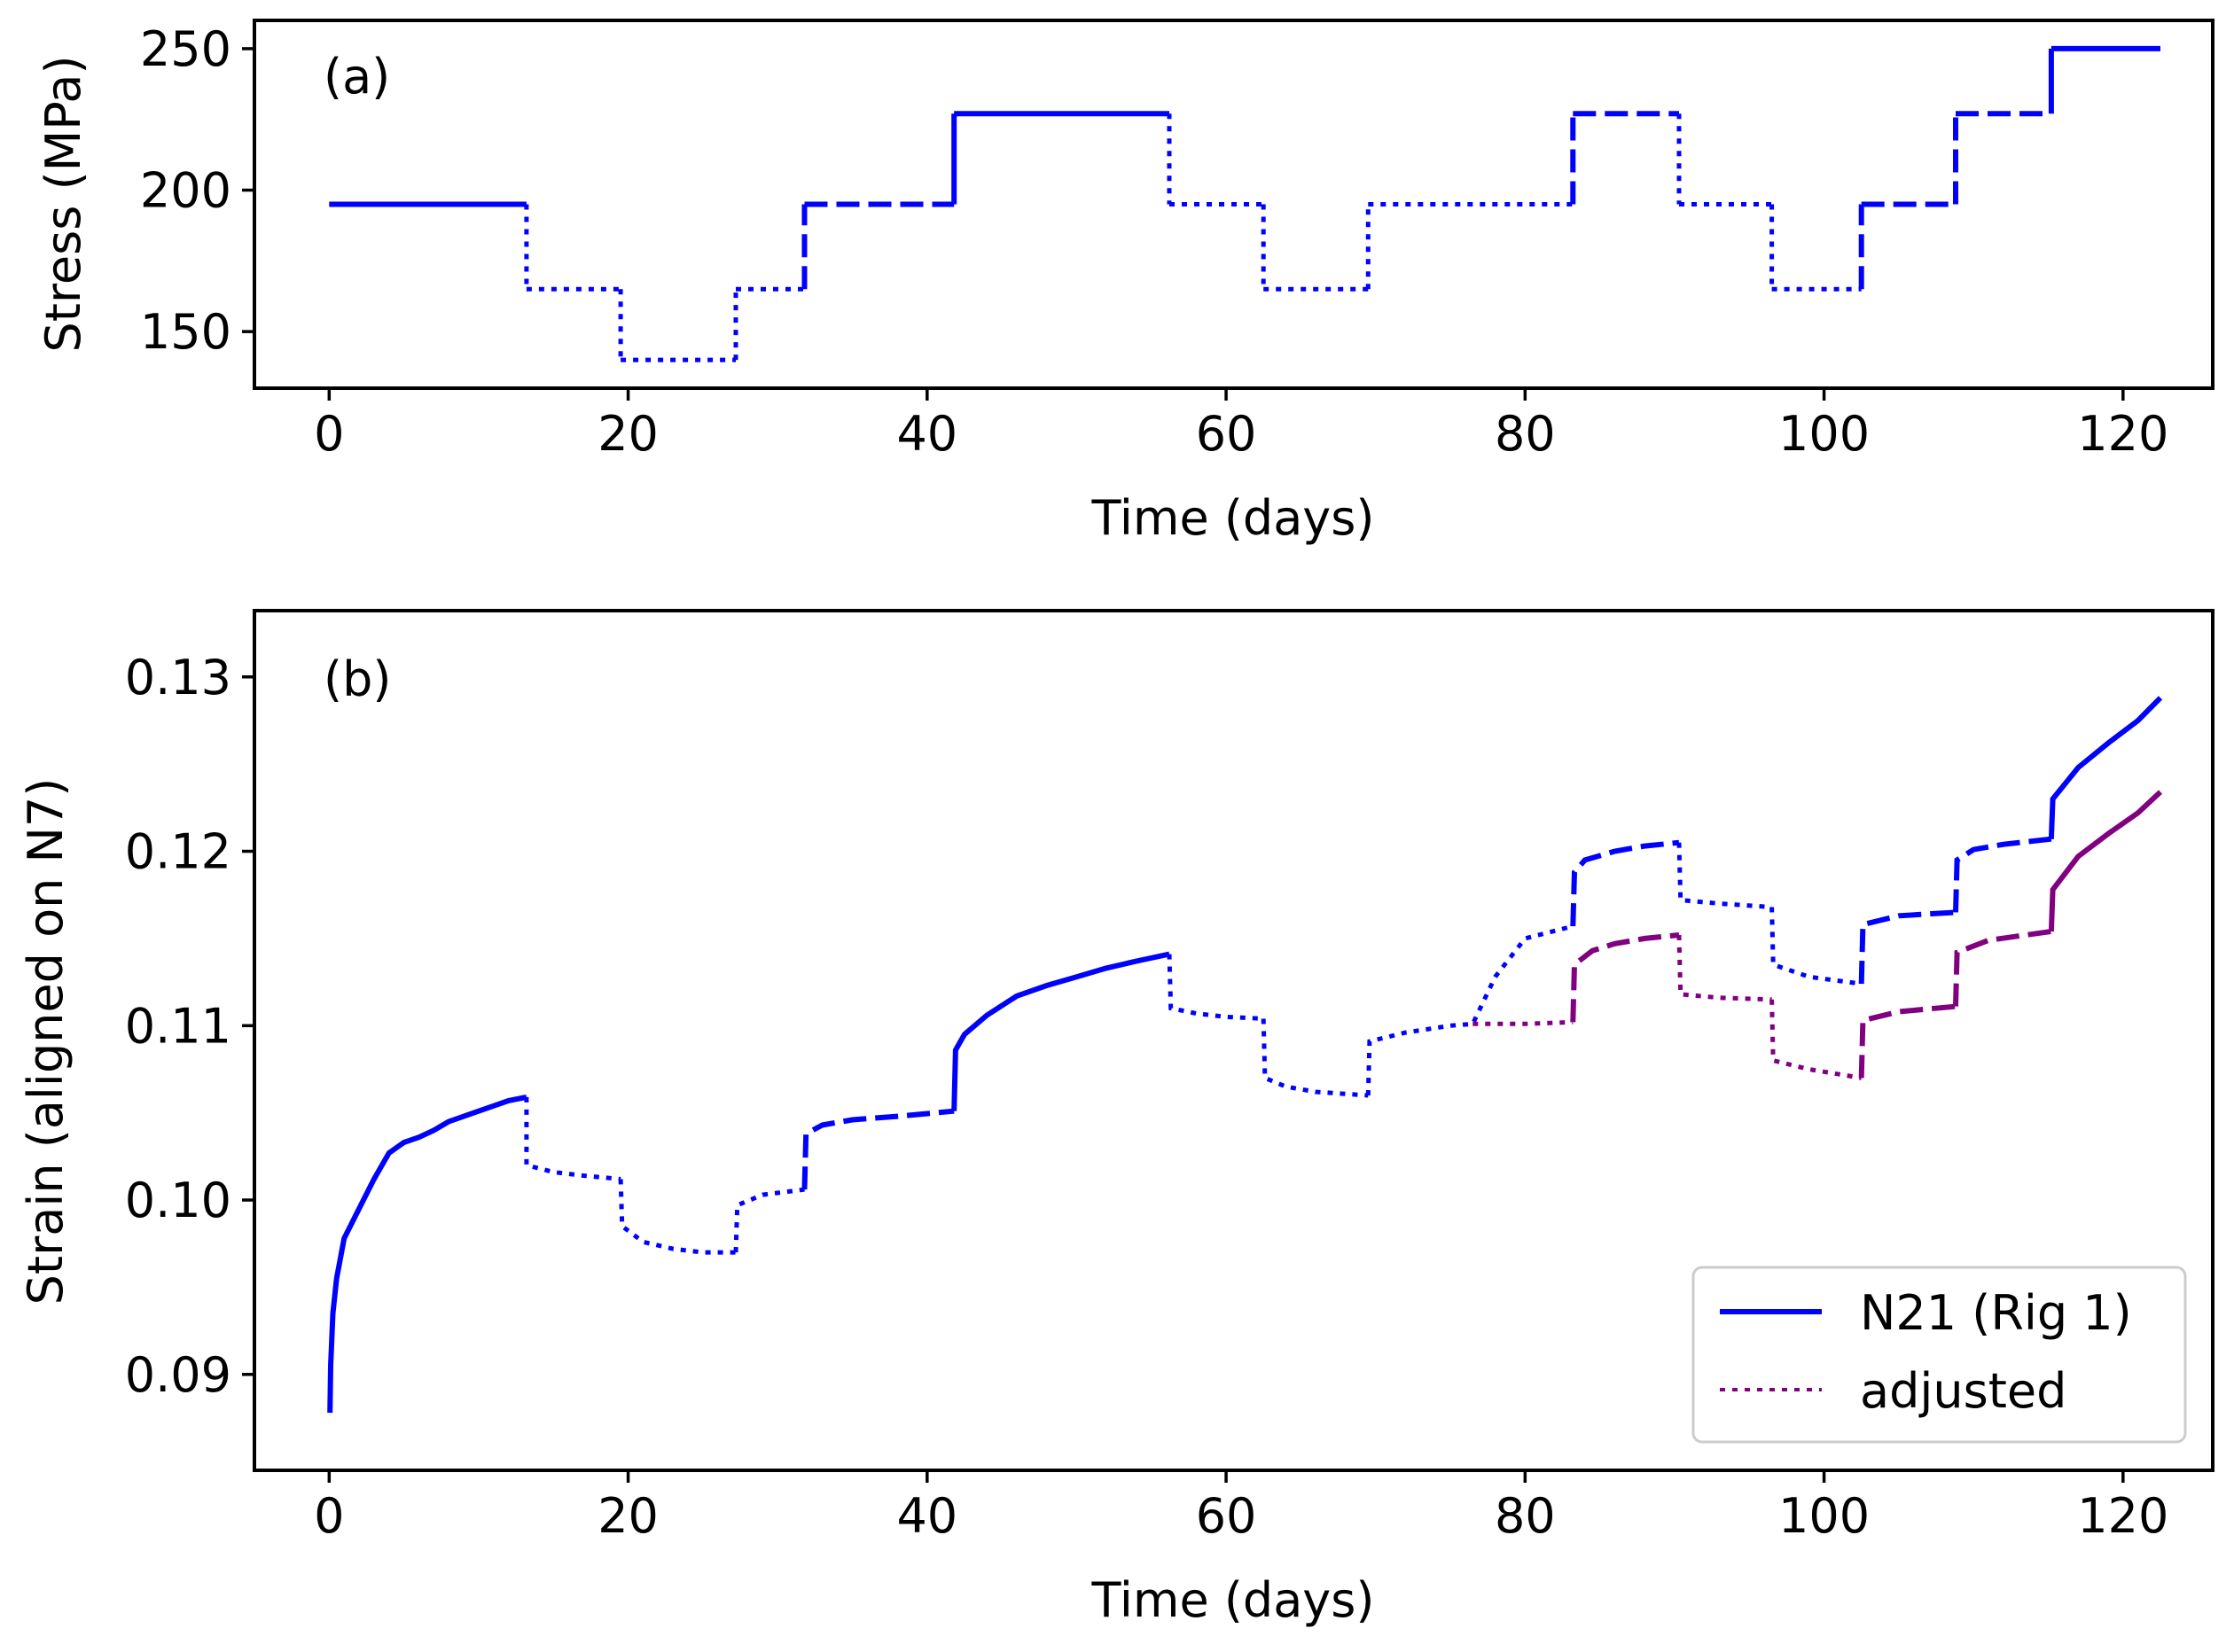 This screenshot has height=1652, width=2234. I want to click on panel-b-y-tick-label: 0.09, so click(178, 1375).